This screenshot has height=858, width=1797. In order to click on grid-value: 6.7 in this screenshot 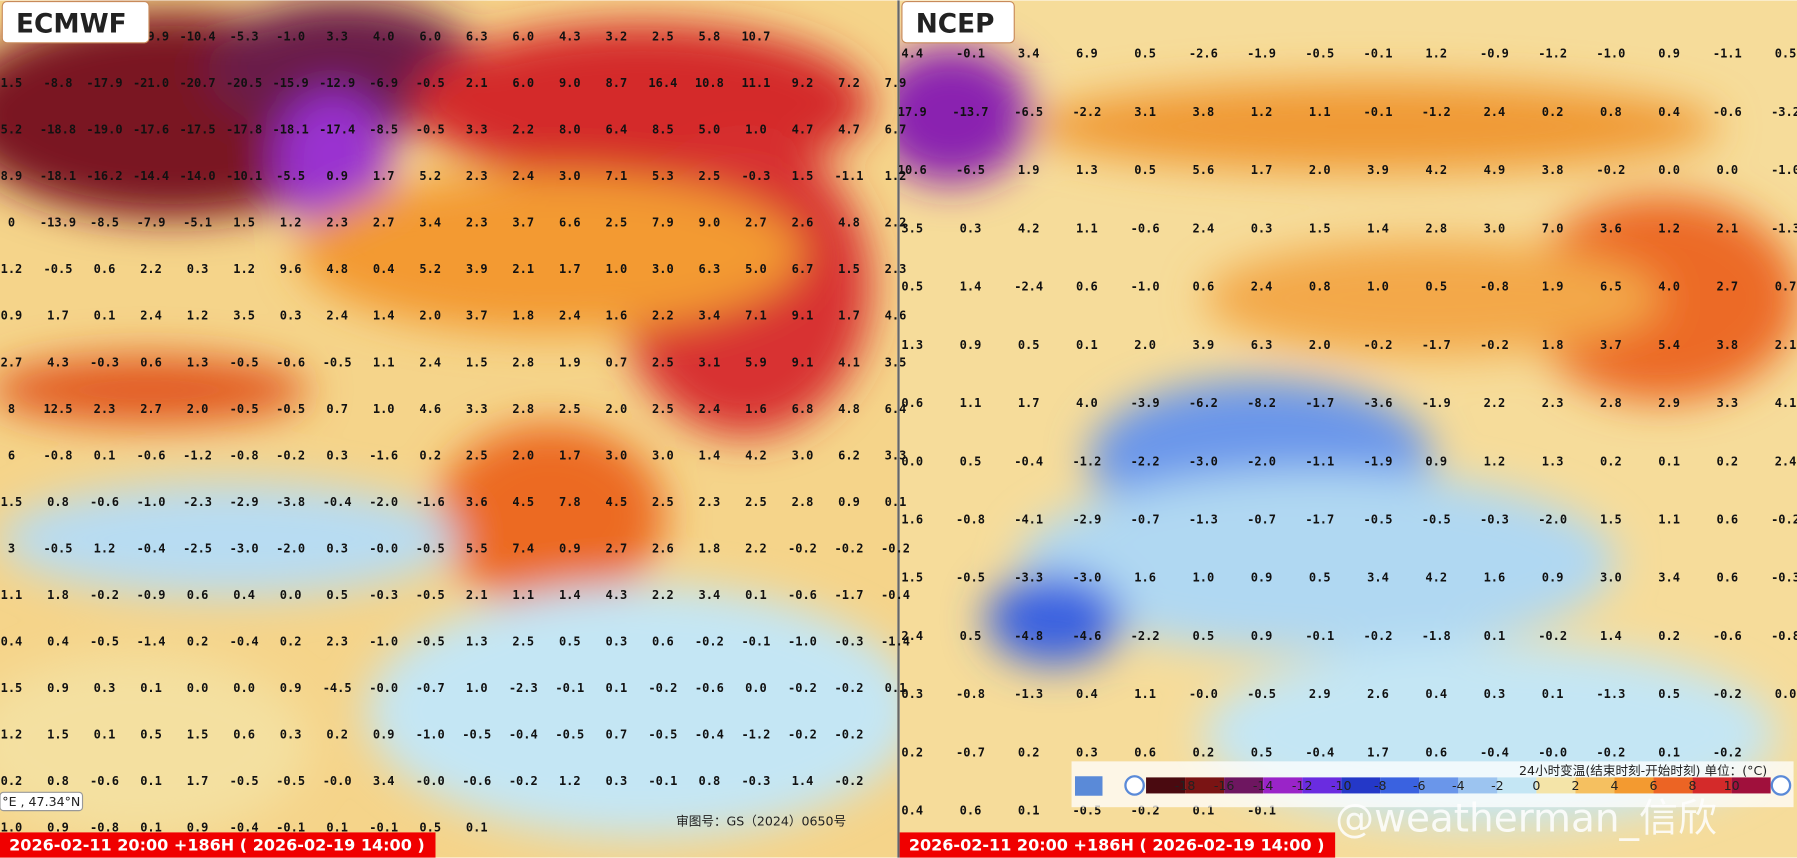, I will do `click(803, 269)`.